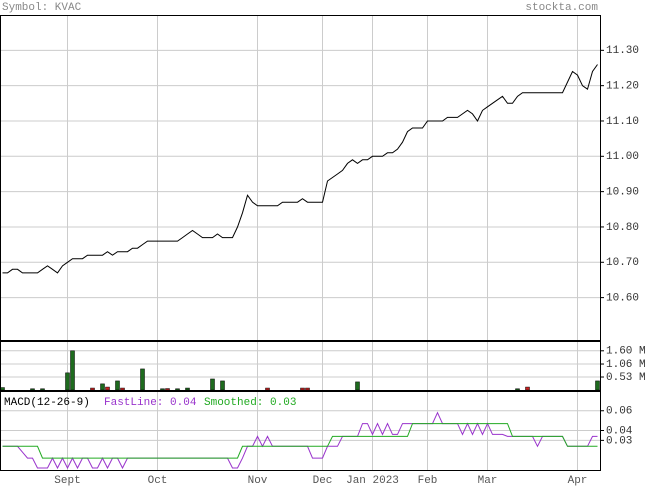 The image size is (655, 486). I want to click on y-tick-label: 11.30, so click(622, 51).